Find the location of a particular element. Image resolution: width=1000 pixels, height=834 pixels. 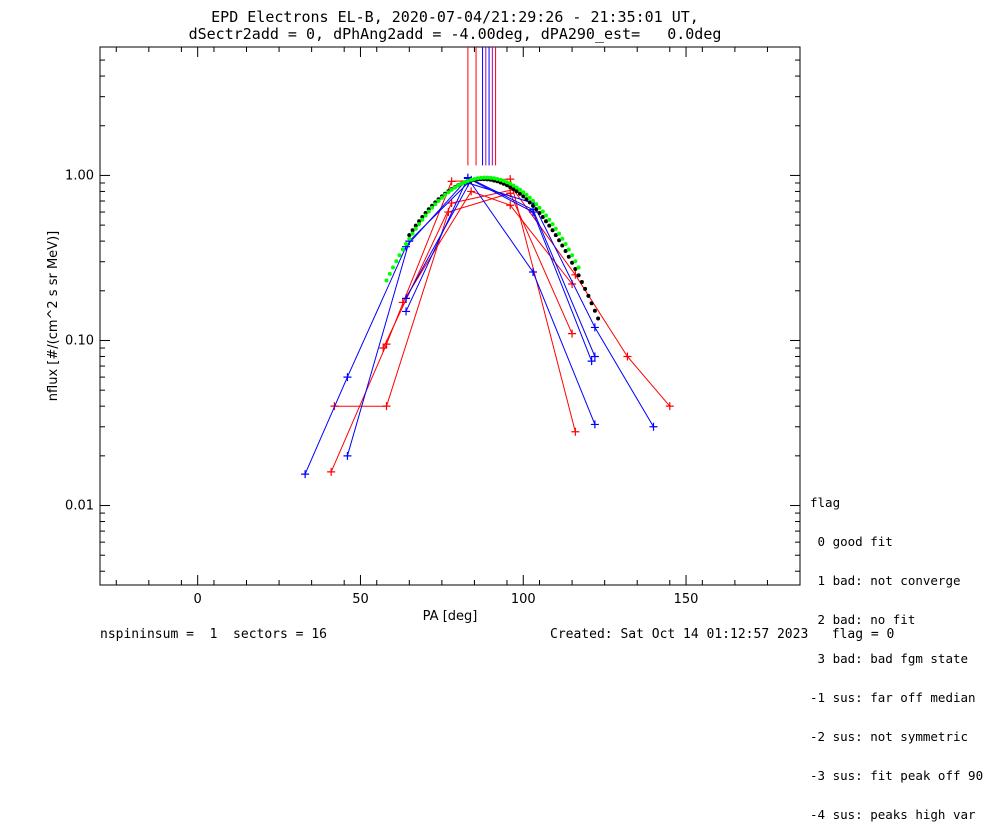

x-tick-label: 0 is located at coordinates (198, 599).